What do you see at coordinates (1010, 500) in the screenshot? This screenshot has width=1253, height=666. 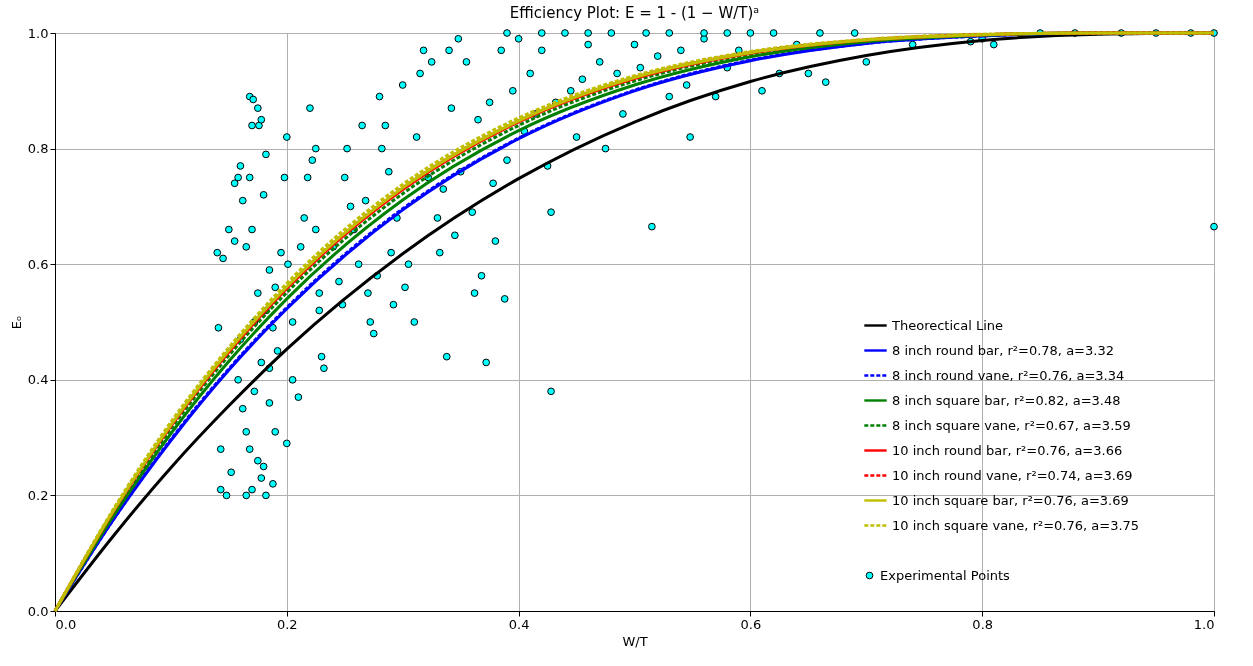 I see `legend-label: 10 inch square bar, r²=0.76, a=3.69` at bounding box center [1010, 500].